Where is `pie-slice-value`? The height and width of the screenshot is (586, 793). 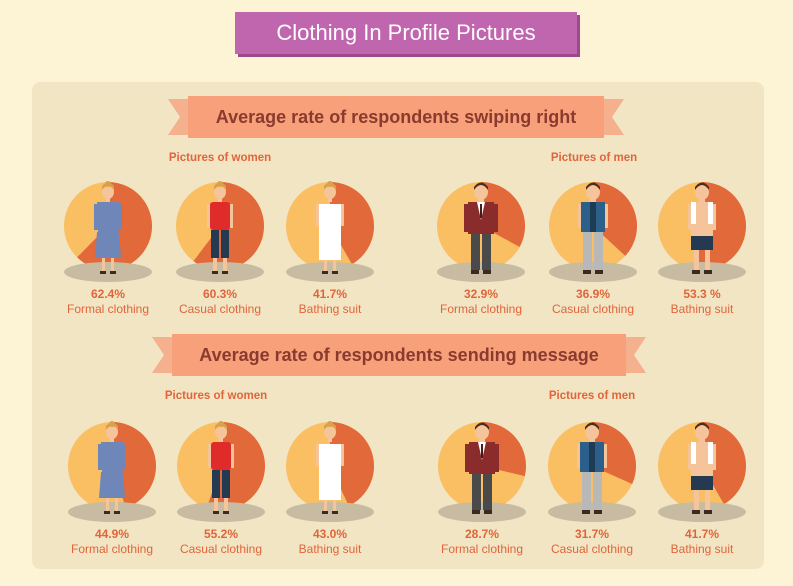
pie-slice-value is located at coordinates (615, 219).